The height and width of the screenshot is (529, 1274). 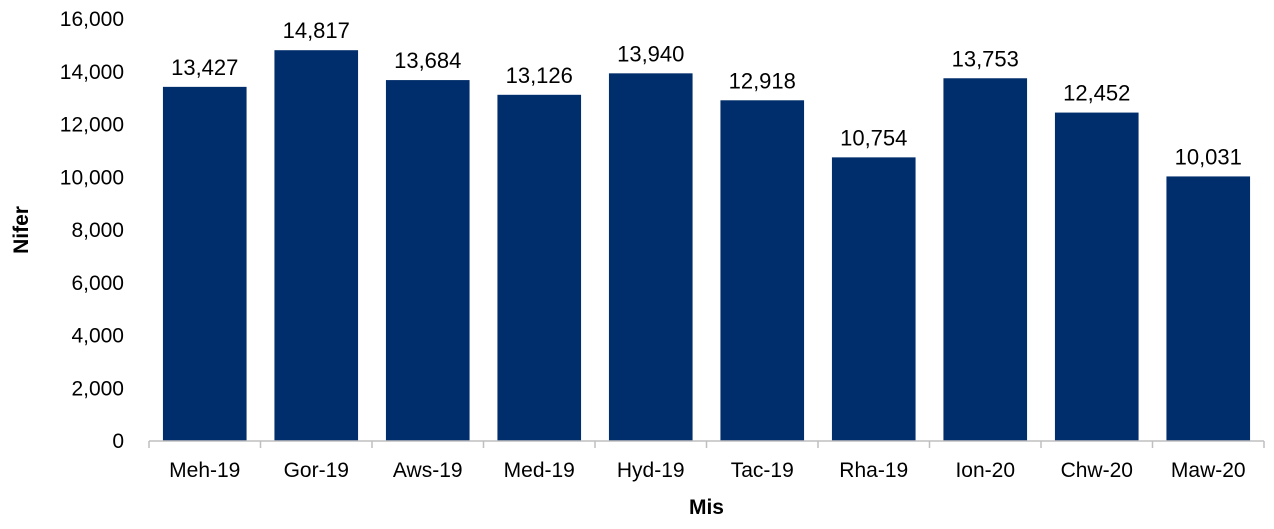 I want to click on y-tick-label: 6,000, so click(x=97, y=283).